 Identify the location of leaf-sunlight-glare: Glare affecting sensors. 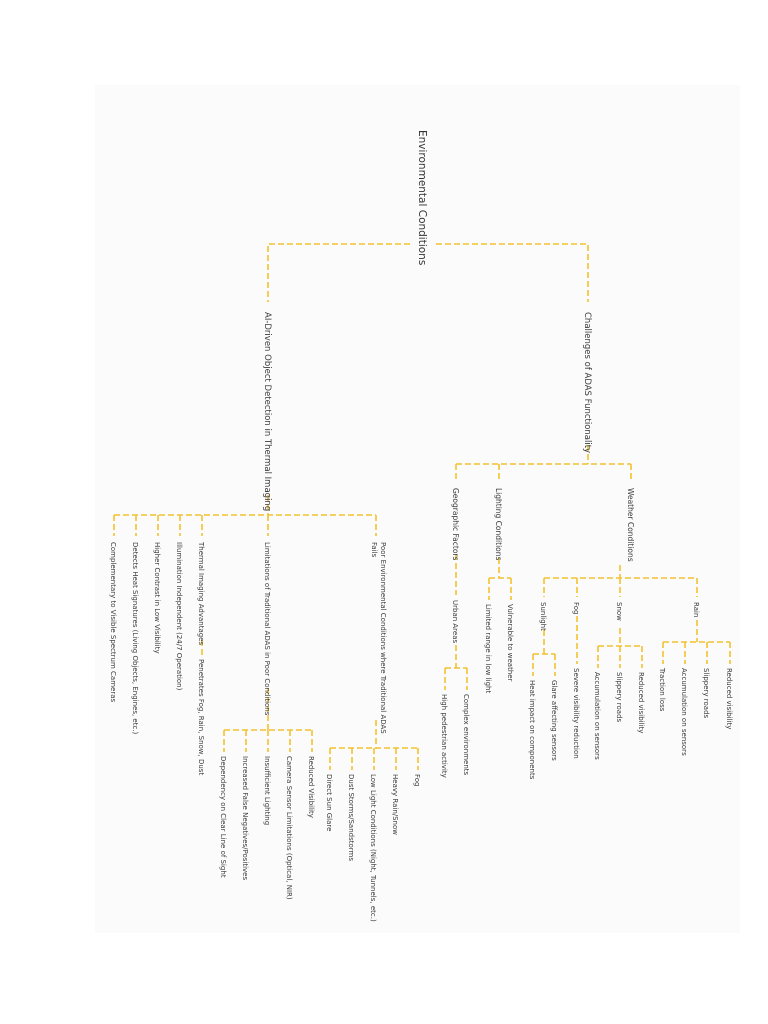
(554, 720).